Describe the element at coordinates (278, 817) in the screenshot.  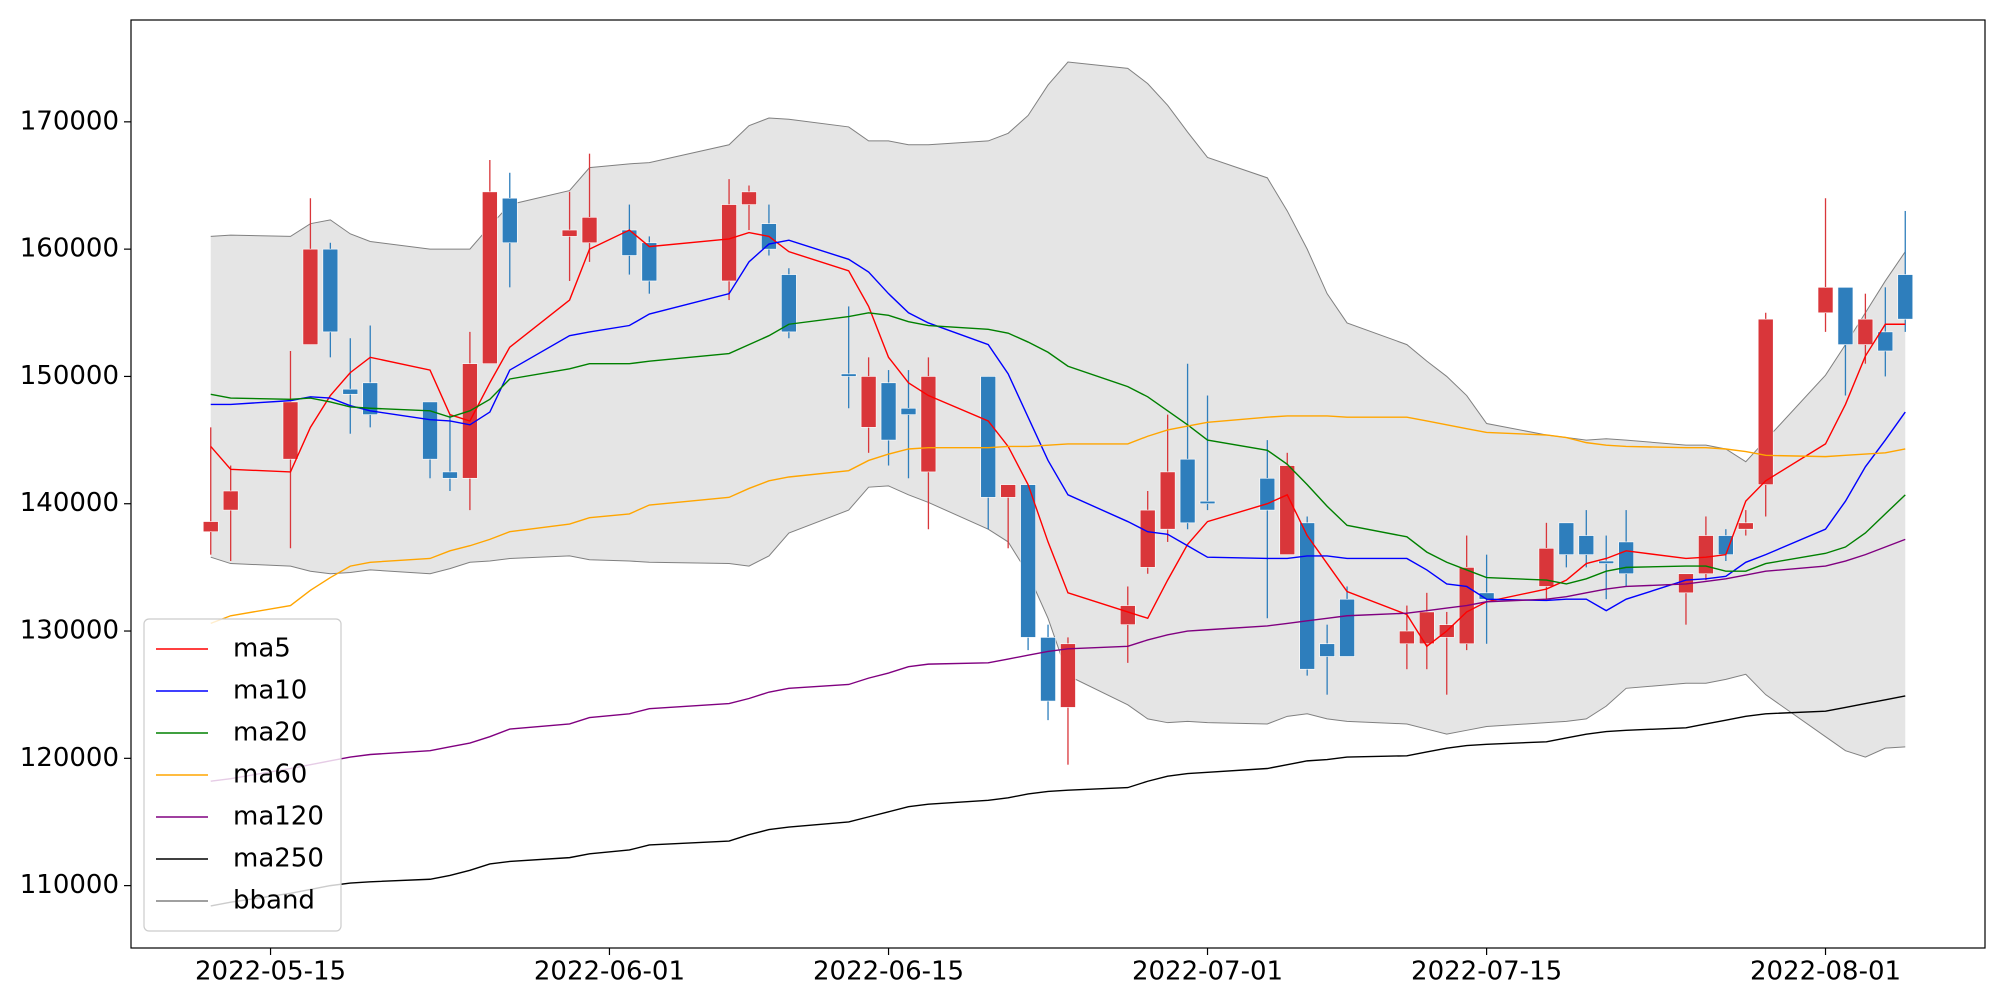
I see `legend-label: ma120` at that location.